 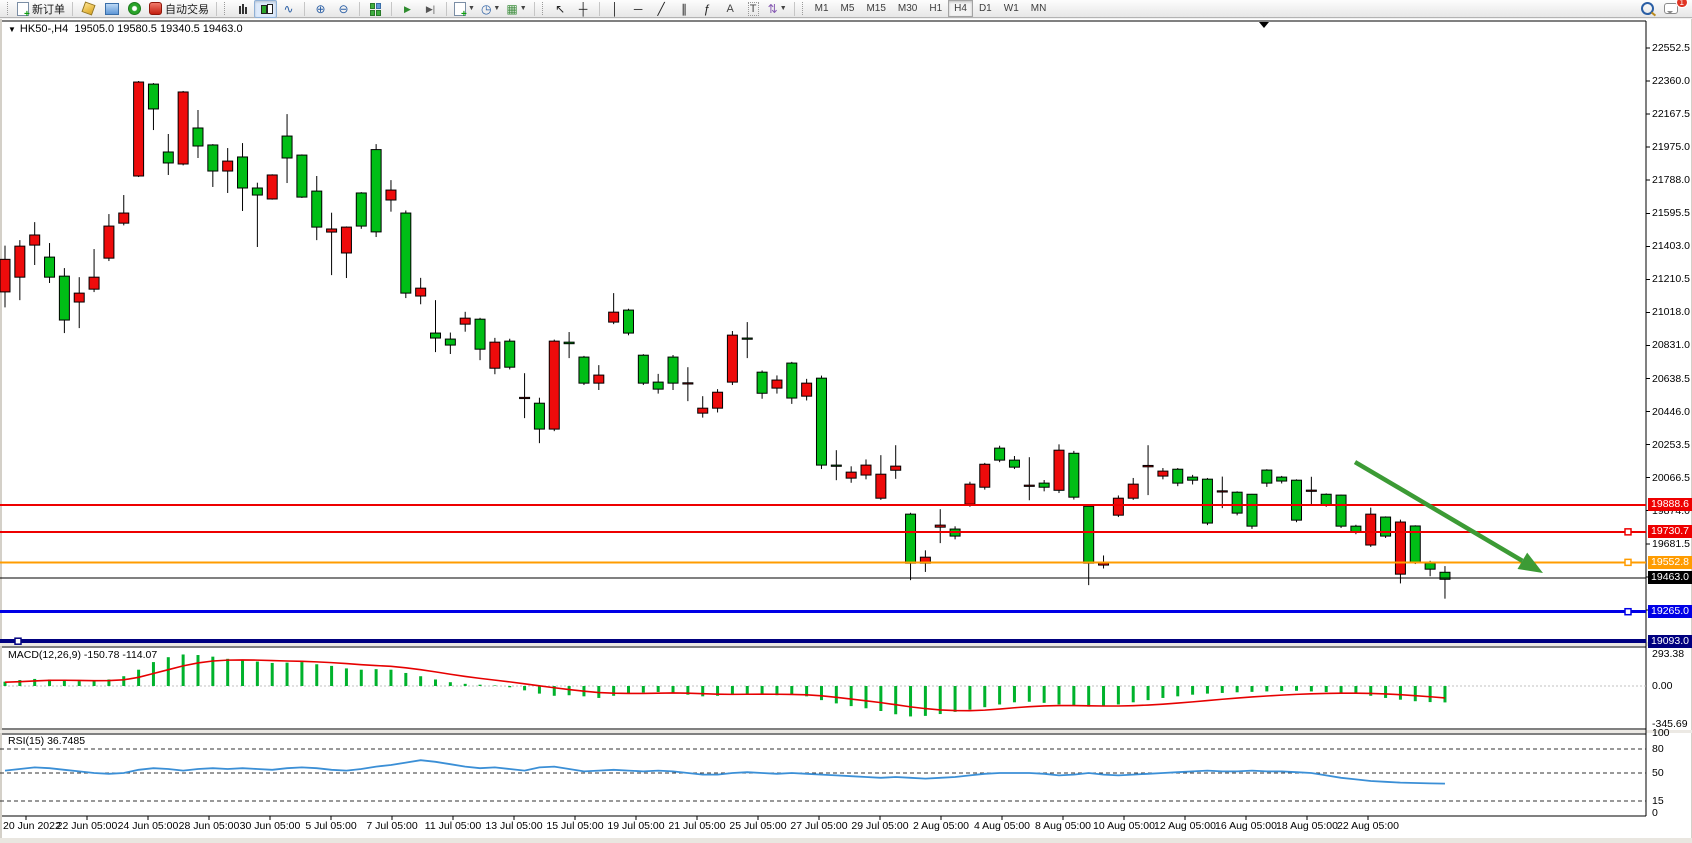 I want to click on price-level-badge: 19265.0, so click(x=1670, y=612).